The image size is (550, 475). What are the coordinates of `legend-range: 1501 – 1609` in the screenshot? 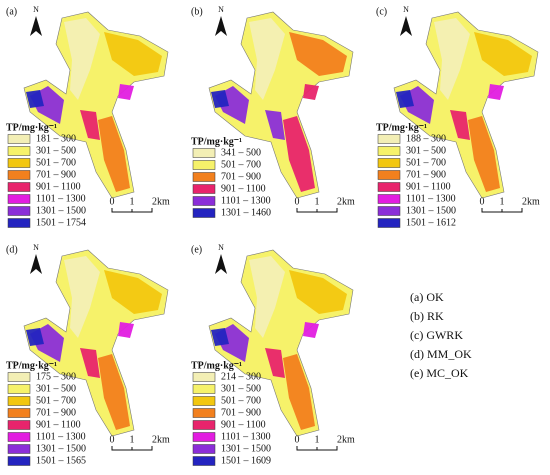 It's located at (246, 460).